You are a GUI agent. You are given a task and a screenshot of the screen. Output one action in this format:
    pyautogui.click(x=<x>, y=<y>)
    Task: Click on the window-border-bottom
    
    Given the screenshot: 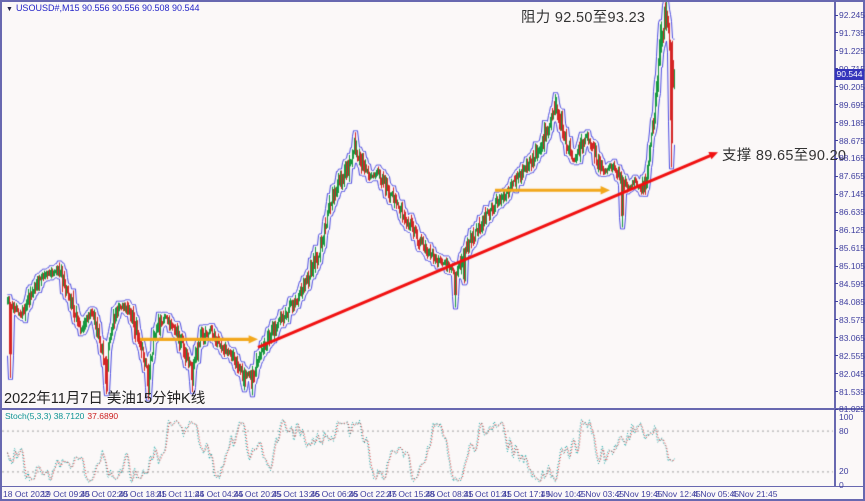 What is the action you would take?
    pyautogui.click(x=432, y=500)
    